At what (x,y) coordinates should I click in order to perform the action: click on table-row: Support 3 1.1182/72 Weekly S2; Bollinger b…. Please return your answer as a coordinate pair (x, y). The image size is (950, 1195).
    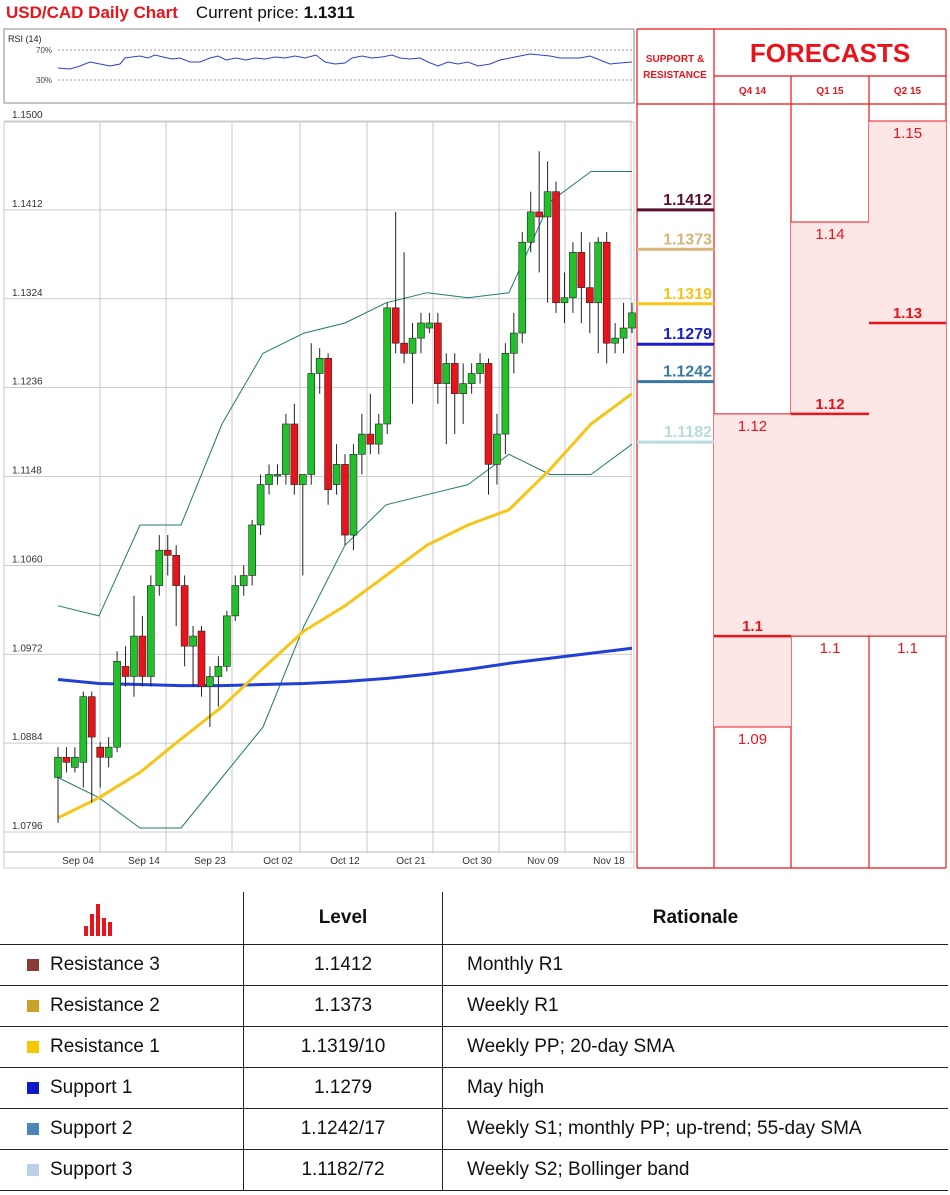
    Looking at the image, I should click on (474, 1170).